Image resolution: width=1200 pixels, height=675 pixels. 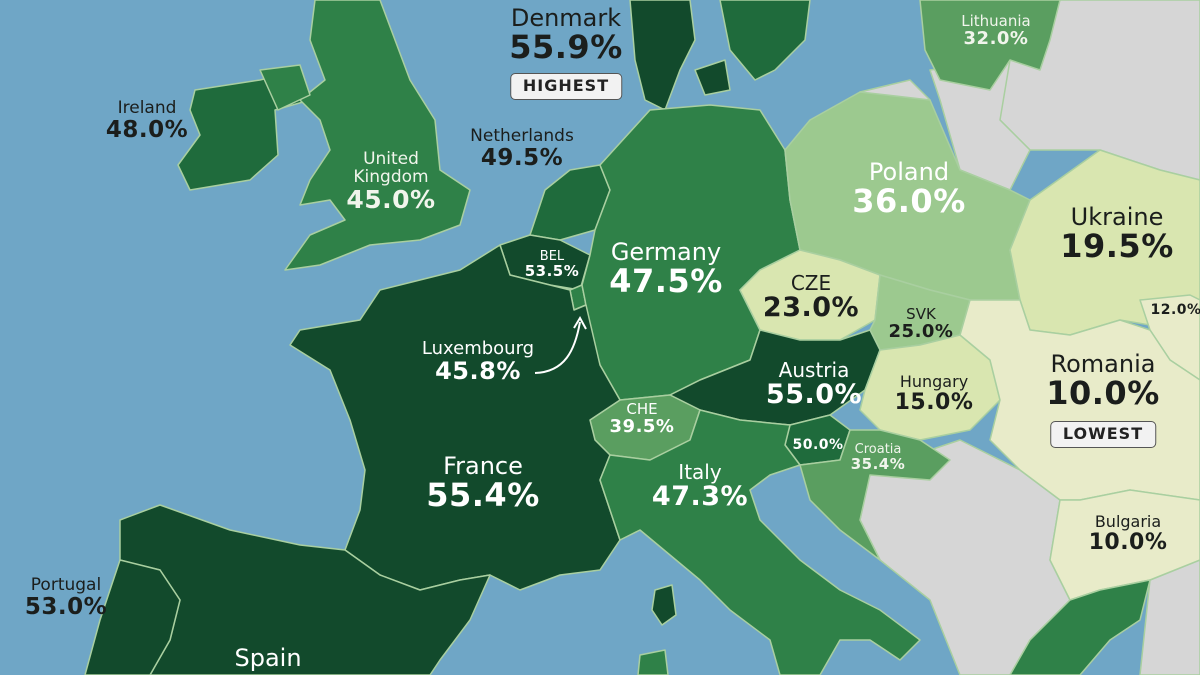 I want to click on label-slovakia: SVK 25.0%, so click(x=921, y=323).